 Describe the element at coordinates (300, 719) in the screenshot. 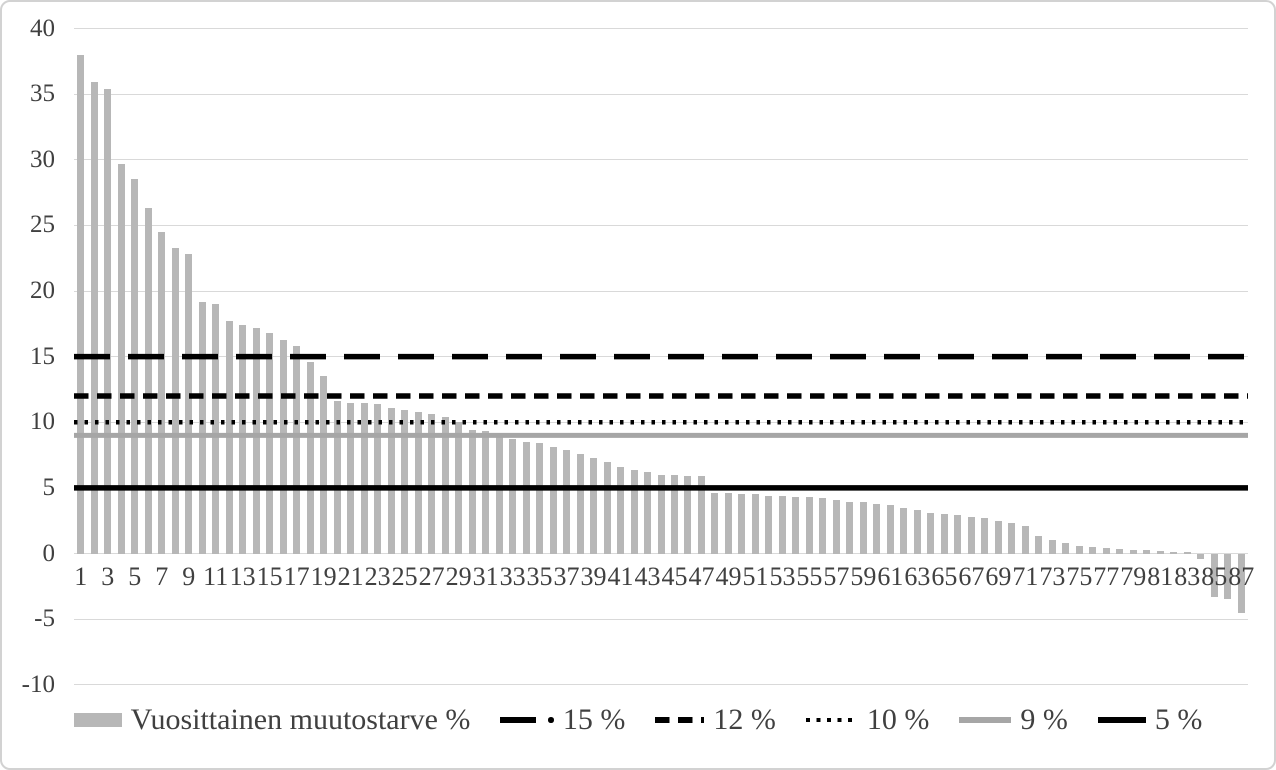

I see `legend-label: Vuosittainen muutostarve %` at that location.